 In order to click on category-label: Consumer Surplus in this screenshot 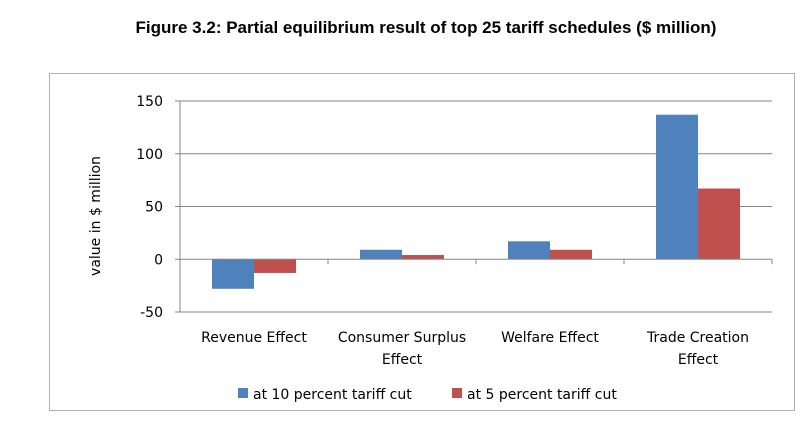, I will do `click(402, 338)`.